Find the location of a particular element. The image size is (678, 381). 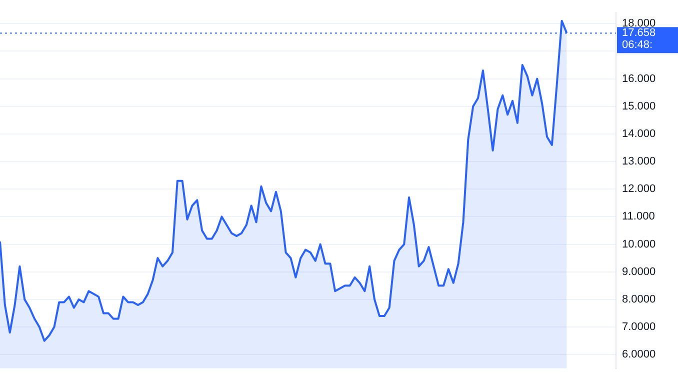

y-tick-label: 10.000 is located at coordinates (639, 244).